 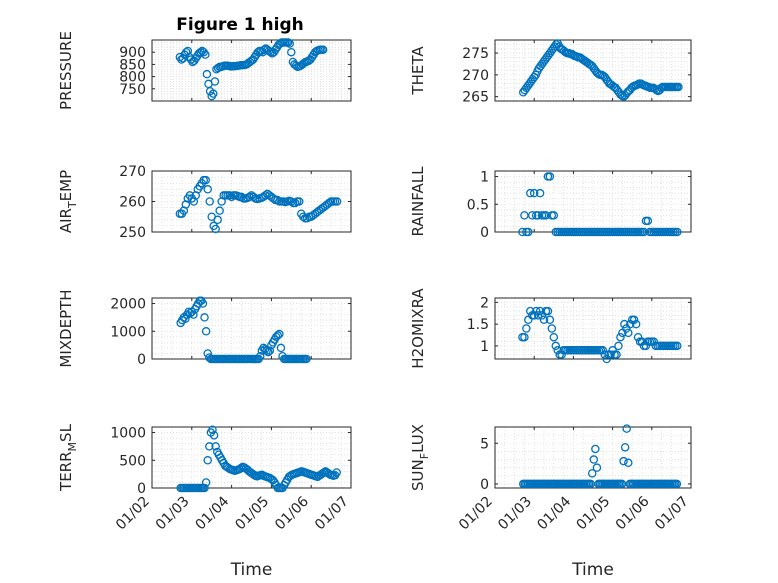 What do you see at coordinates (478, 205) in the screenshot?
I see `y-tick-label: 0.5` at bounding box center [478, 205].